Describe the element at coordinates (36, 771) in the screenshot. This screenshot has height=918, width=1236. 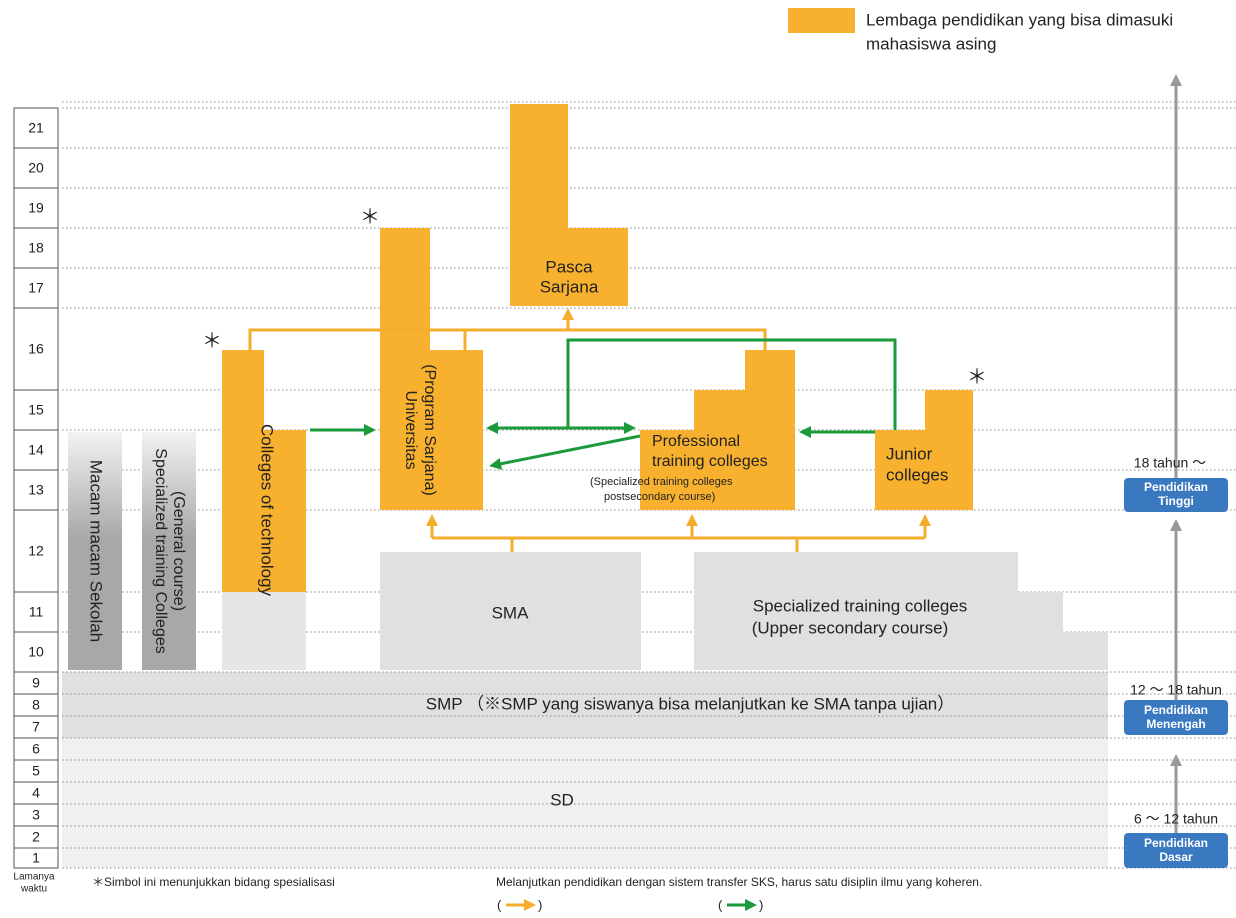
I see `year-label: 5` at that location.